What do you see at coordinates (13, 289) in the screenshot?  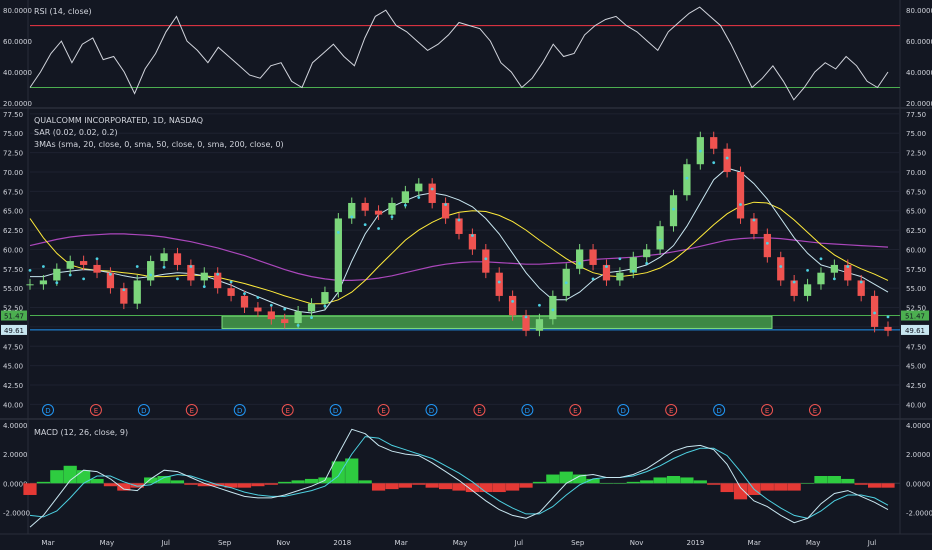 I see `price-y-tick-left: 55.00` at bounding box center [13, 289].